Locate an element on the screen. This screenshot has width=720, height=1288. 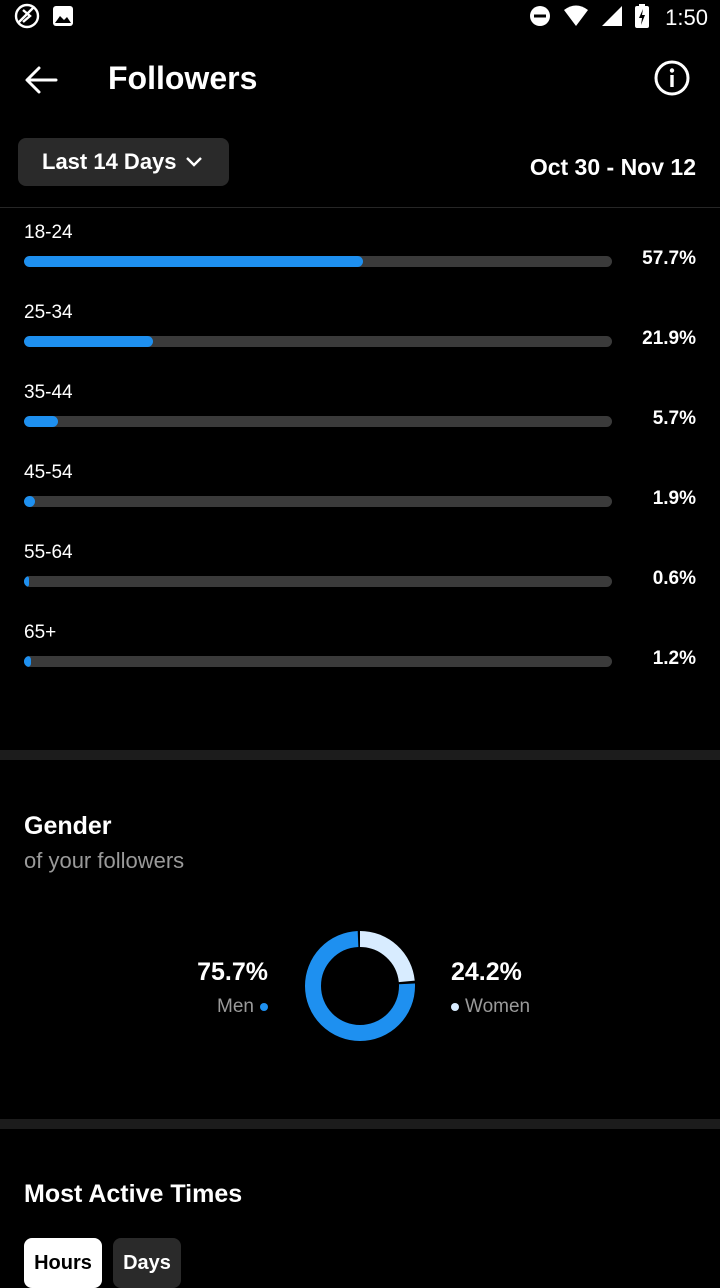
most-active-times-title: Most Active Times is located at coordinates (133, 1194).